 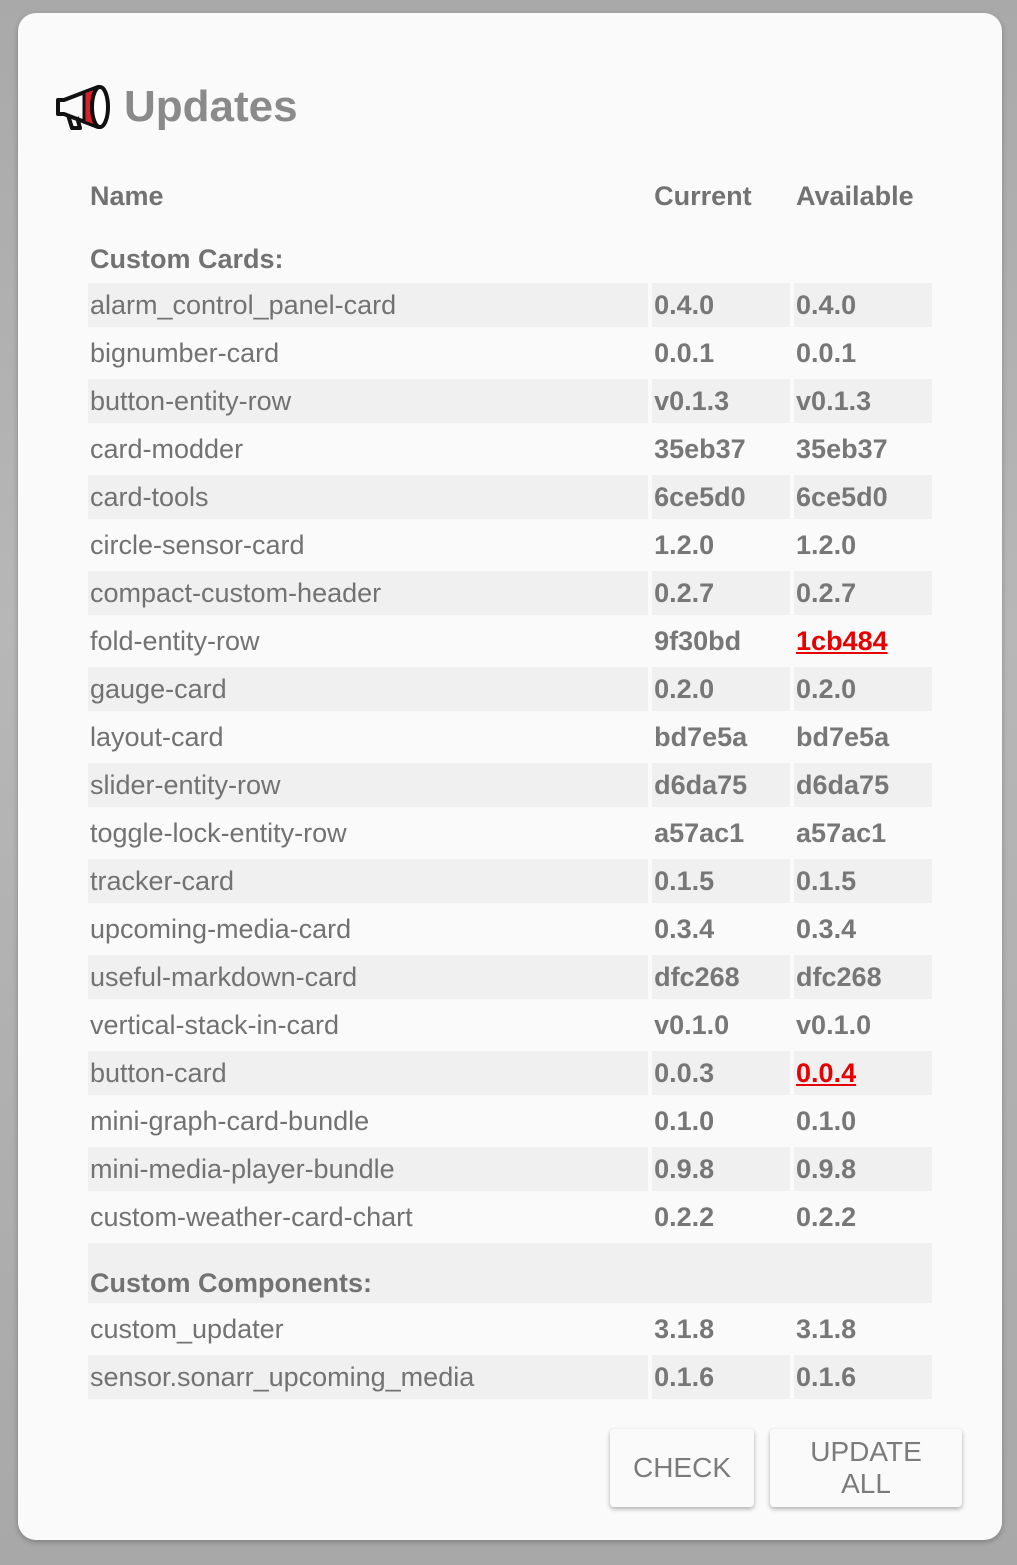 What do you see at coordinates (721, 497) in the screenshot?
I see `current-version: 6ce5d0` at bounding box center [721, 497].